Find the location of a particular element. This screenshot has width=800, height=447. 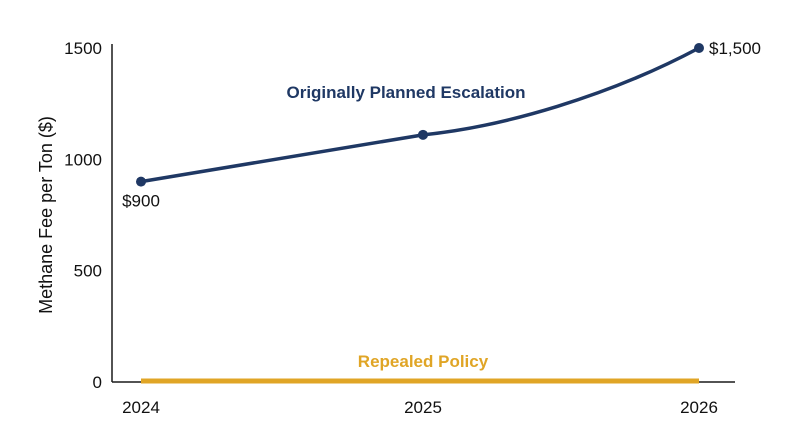

x-tick-label: 2024 is located at coordinates (141, 407).